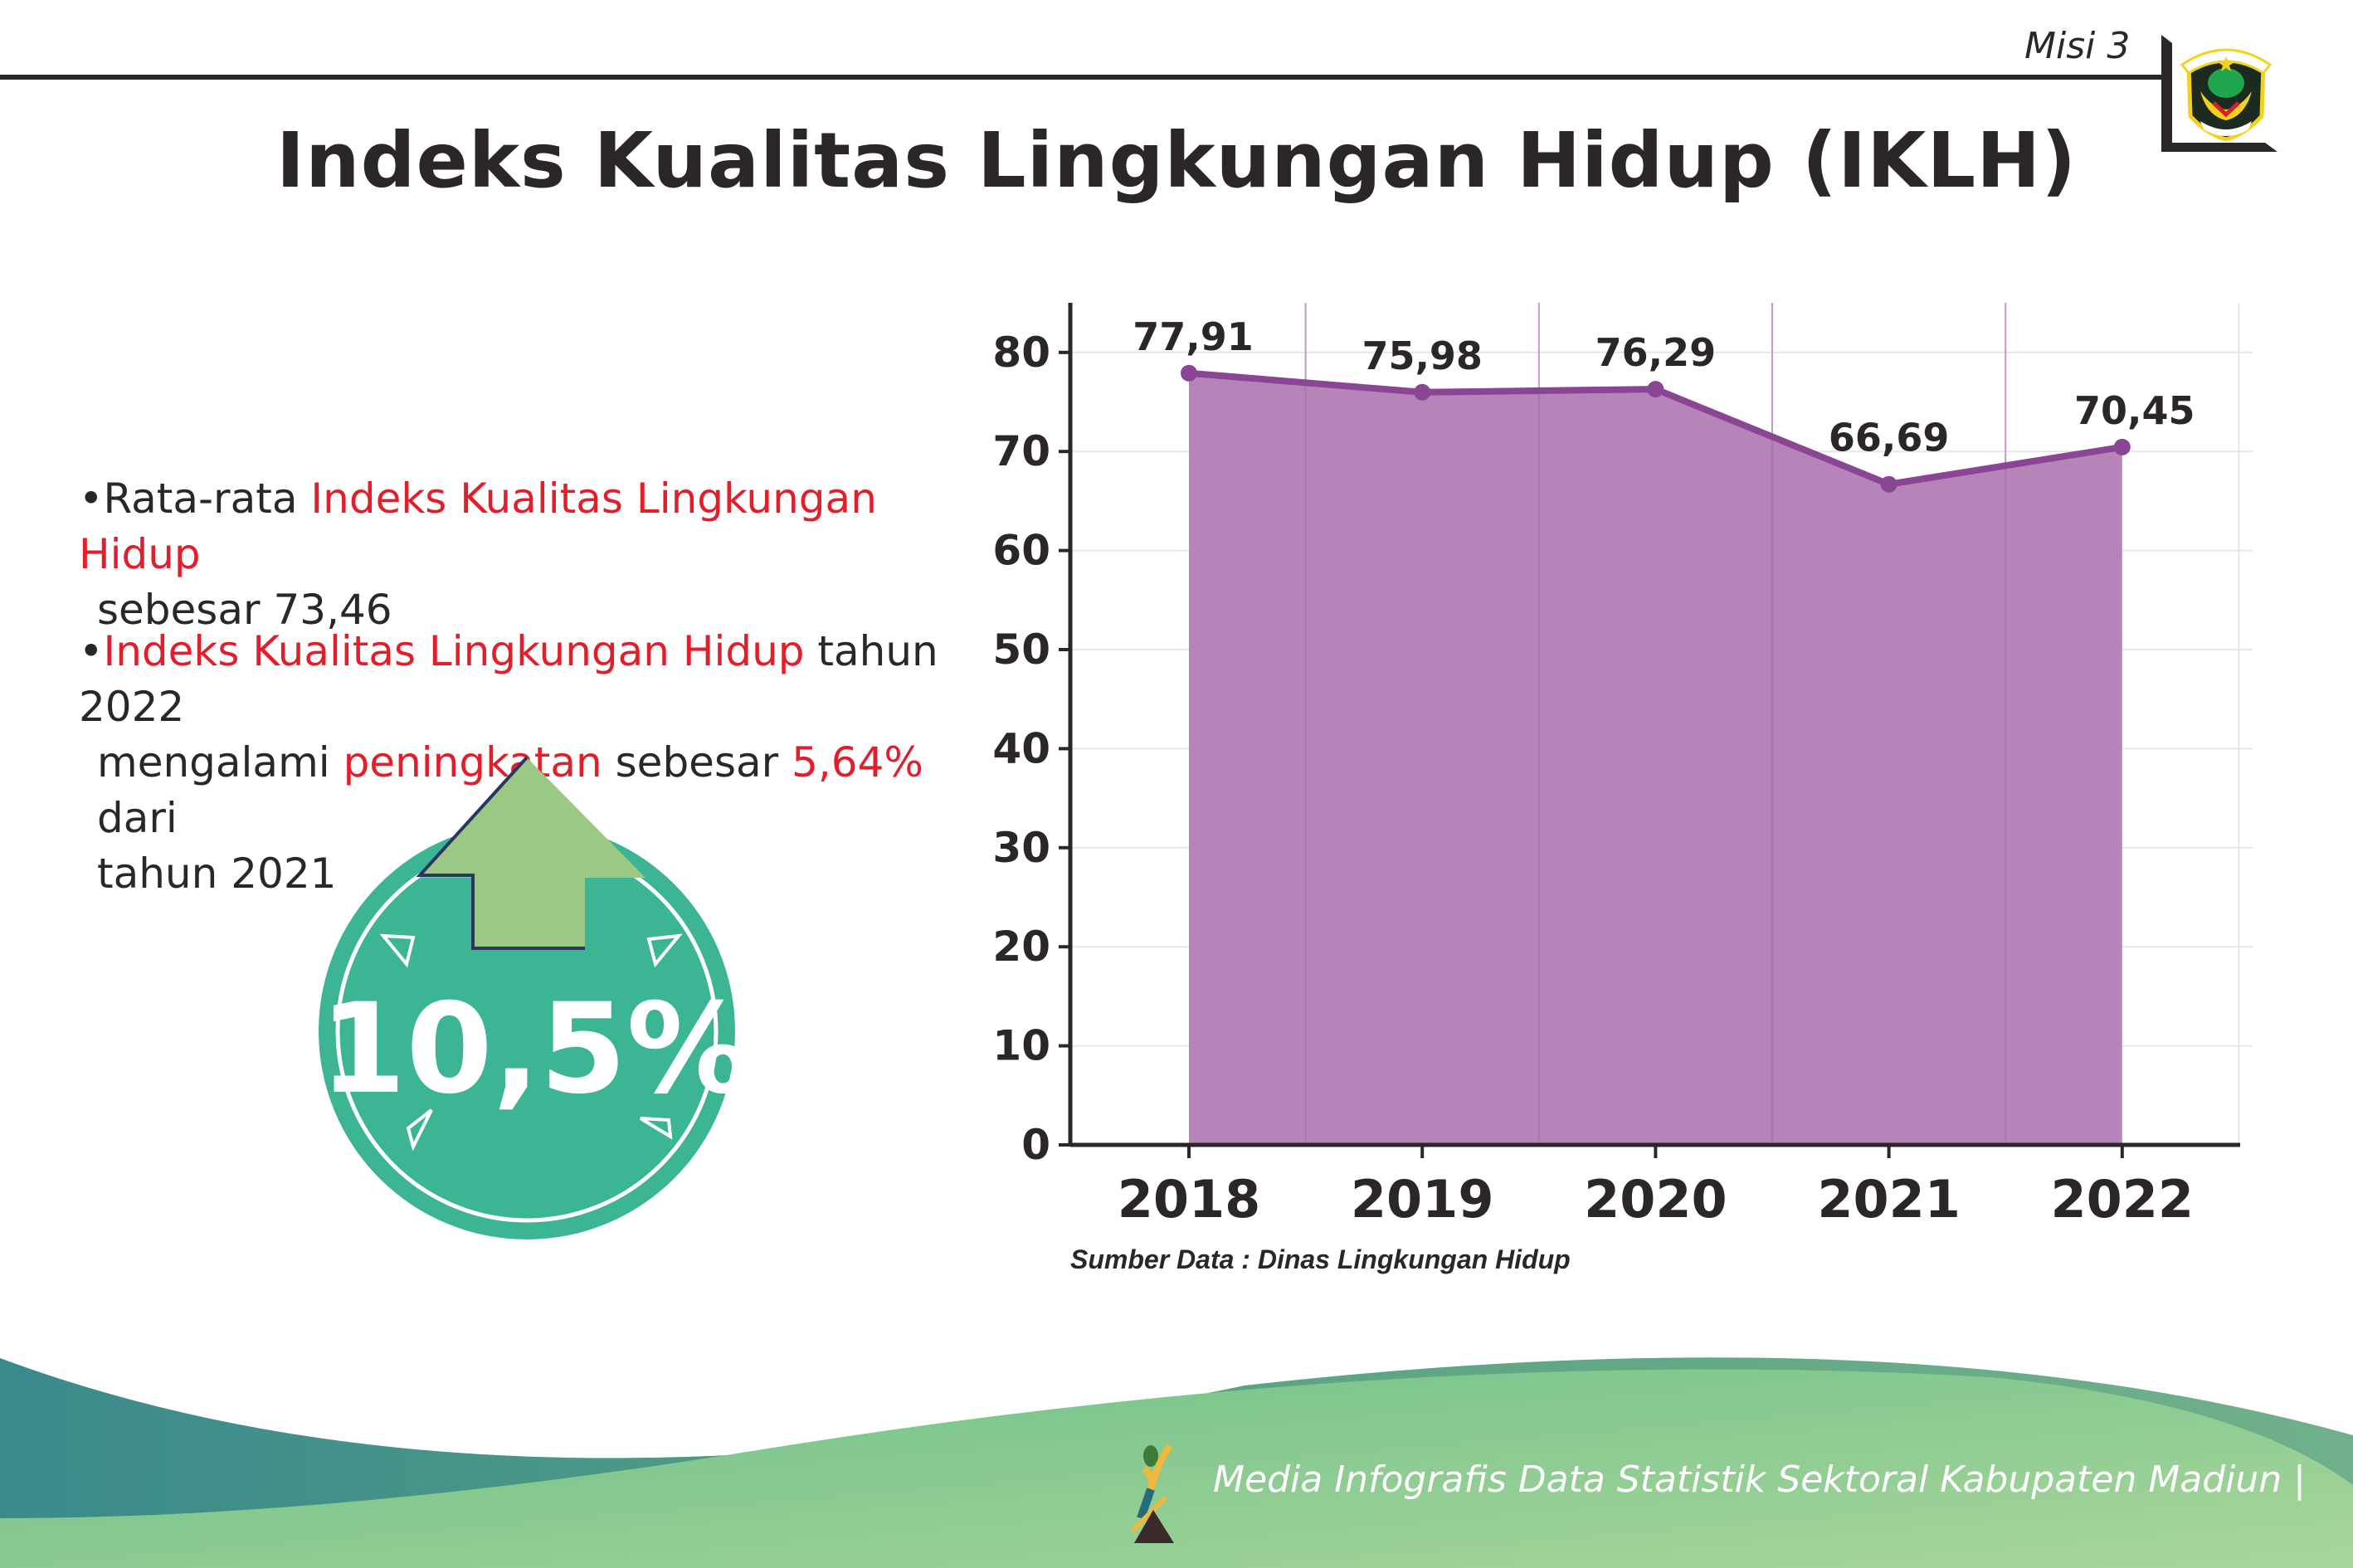 This screenshot has height=1568, width=2353. I want to click on y-tick-label: 60, so click(1021, 551).